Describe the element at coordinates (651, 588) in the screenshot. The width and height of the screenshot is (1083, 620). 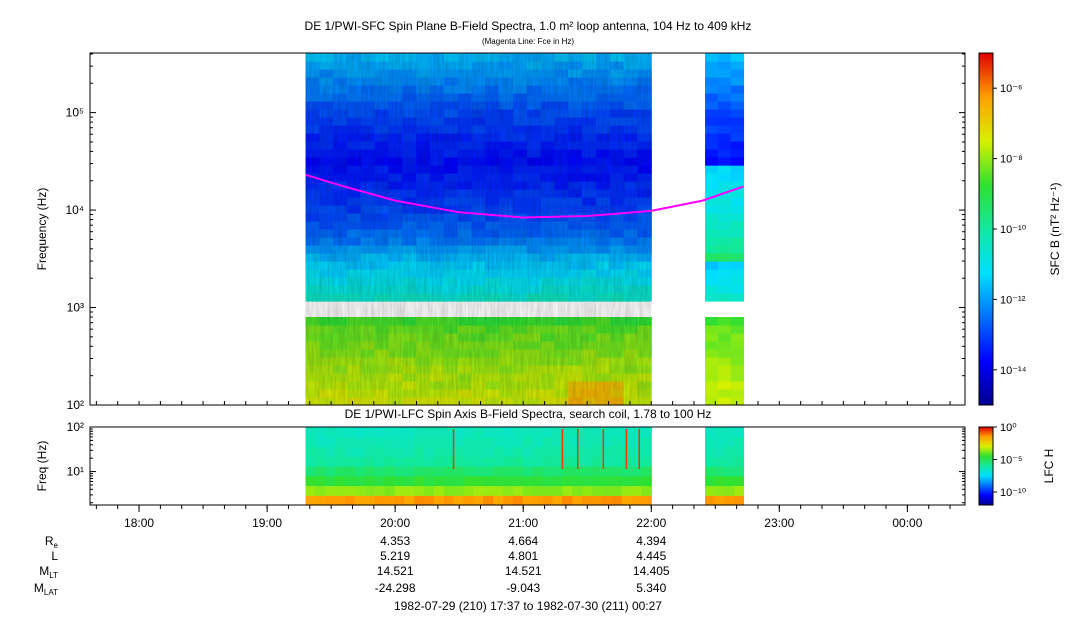
I see `ephemeris-value: 5.340` at that location.